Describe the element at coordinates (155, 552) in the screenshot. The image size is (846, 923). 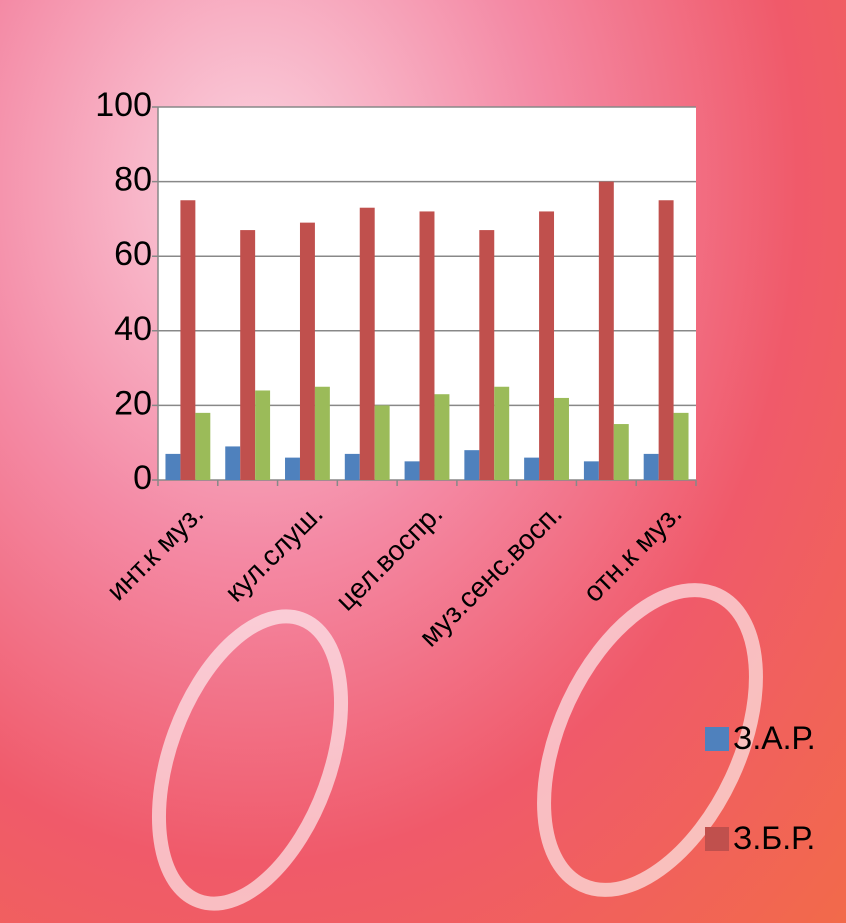
I see `x-tick-label: инт.к муз.` at that location.